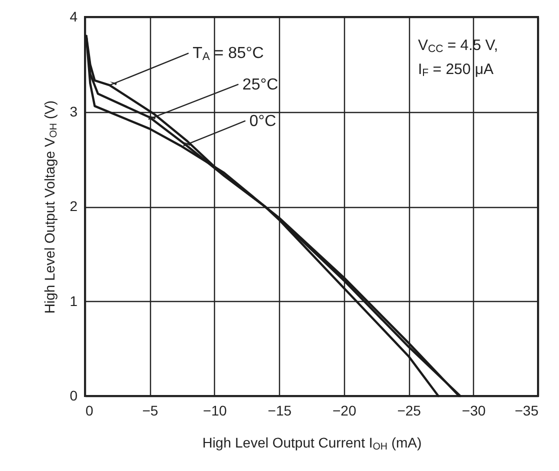 The image size is (559, 471). What do you see at coordinates (409, 410) in the screenshot?
I see `x-tick-label: −25` at bounding box center [409, 410].